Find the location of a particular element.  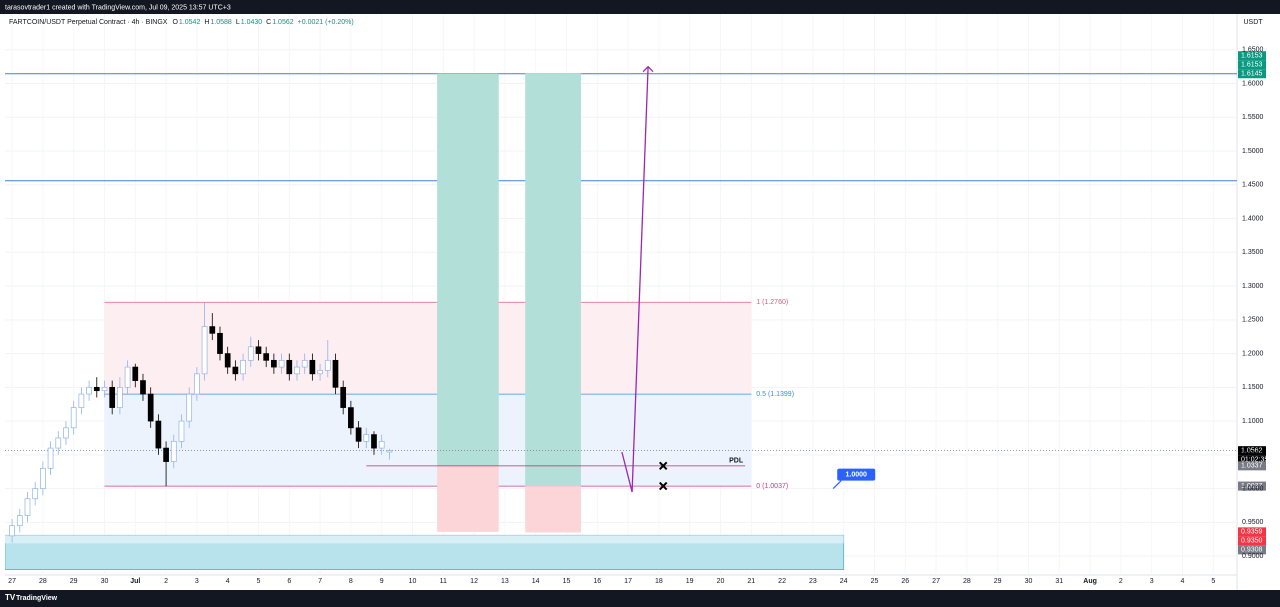

x-tick-label: 29 is located at coordinates (998, 581).